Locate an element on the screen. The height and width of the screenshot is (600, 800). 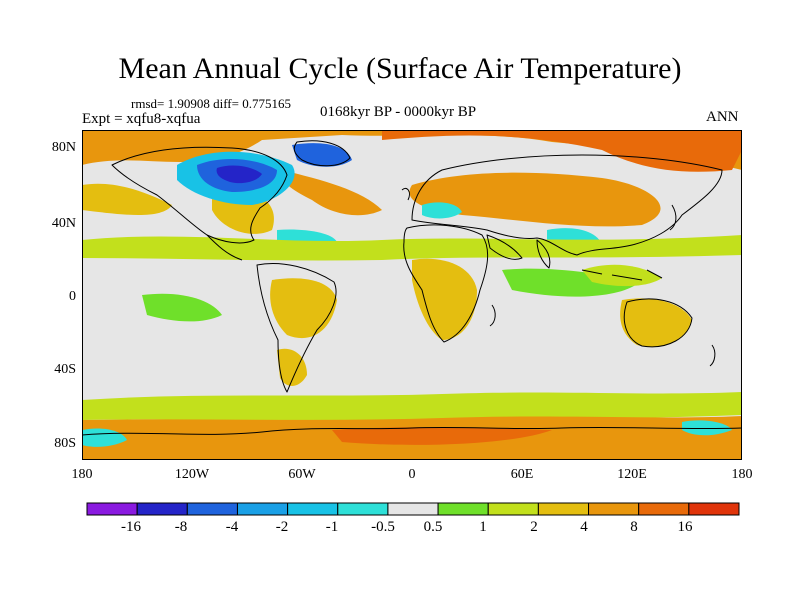
africa-coast is located at coordinates (446, 283).